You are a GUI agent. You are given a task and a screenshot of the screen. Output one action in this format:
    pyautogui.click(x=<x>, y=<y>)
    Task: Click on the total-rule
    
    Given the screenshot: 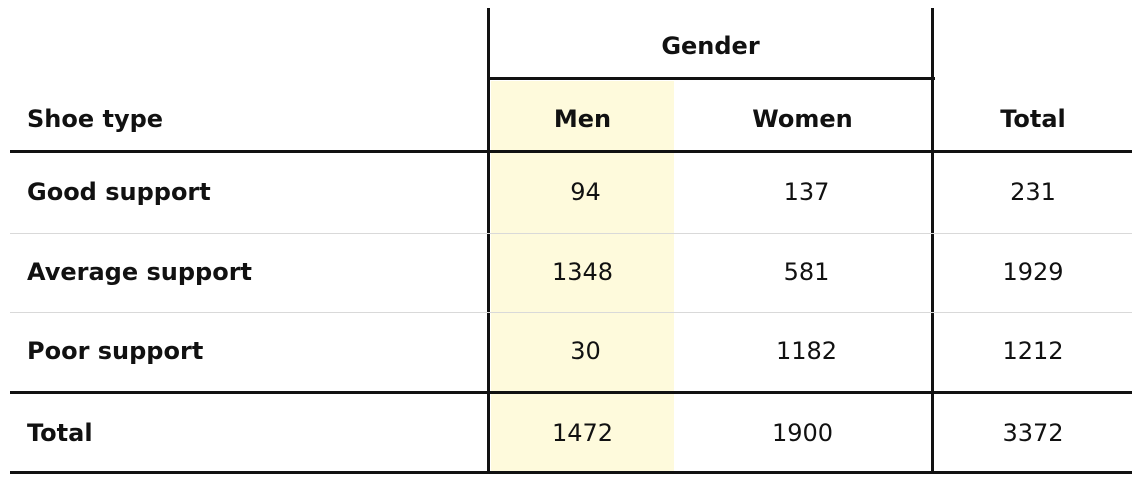 What is the action you would take?
    pyautogui.click(x=571, y=392)
    